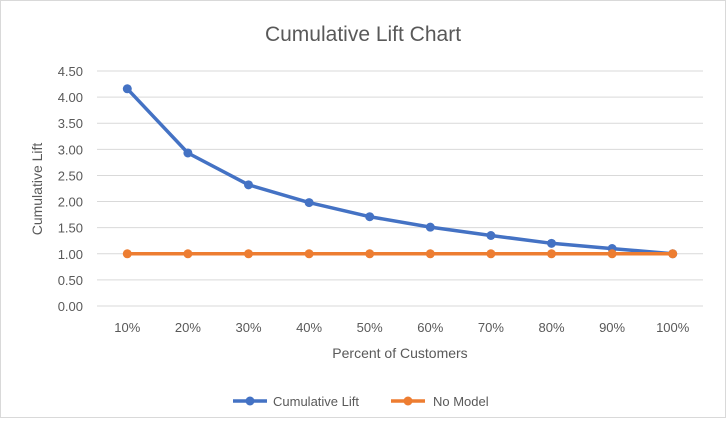 The height and width of the screenshot is (430, 726). I want to click on y-tick-label: 2.50, so click(70, 175).